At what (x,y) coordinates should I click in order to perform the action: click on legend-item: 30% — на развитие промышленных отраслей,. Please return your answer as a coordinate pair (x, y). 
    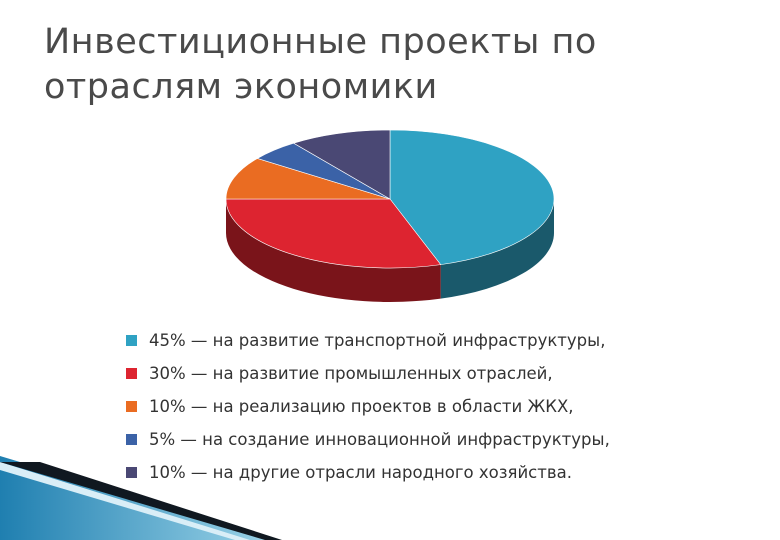
    Looking at the image, I should click on (368, 373).